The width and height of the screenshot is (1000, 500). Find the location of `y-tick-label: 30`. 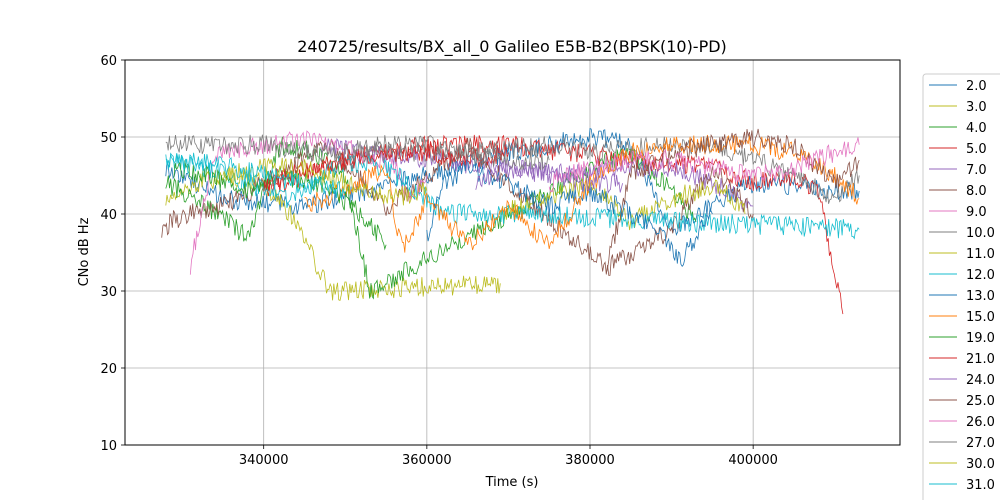

y-tick-label: 30 is located at coordinates (108, 292).